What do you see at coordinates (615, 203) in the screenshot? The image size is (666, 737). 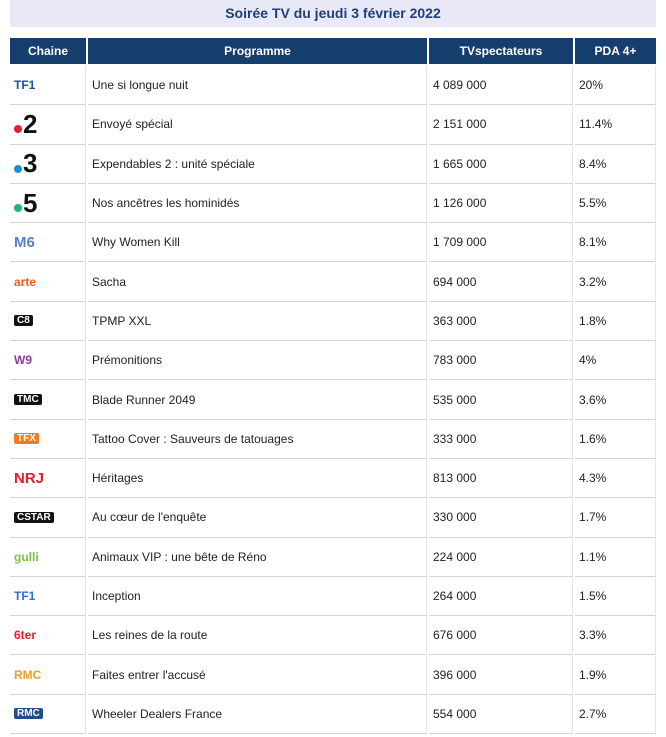 I see `cell-share: 5.5%` at bounding box center [615, 203].